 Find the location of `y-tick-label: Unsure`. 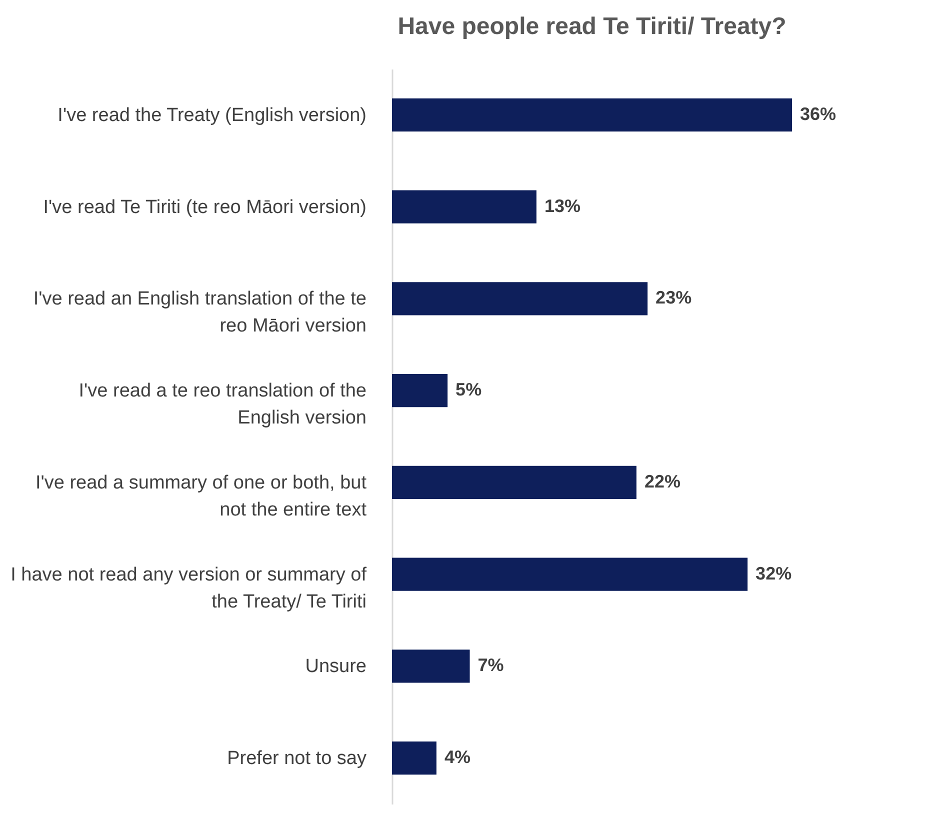

y-tick-label: Unsure is located at coordinates (335, 667).